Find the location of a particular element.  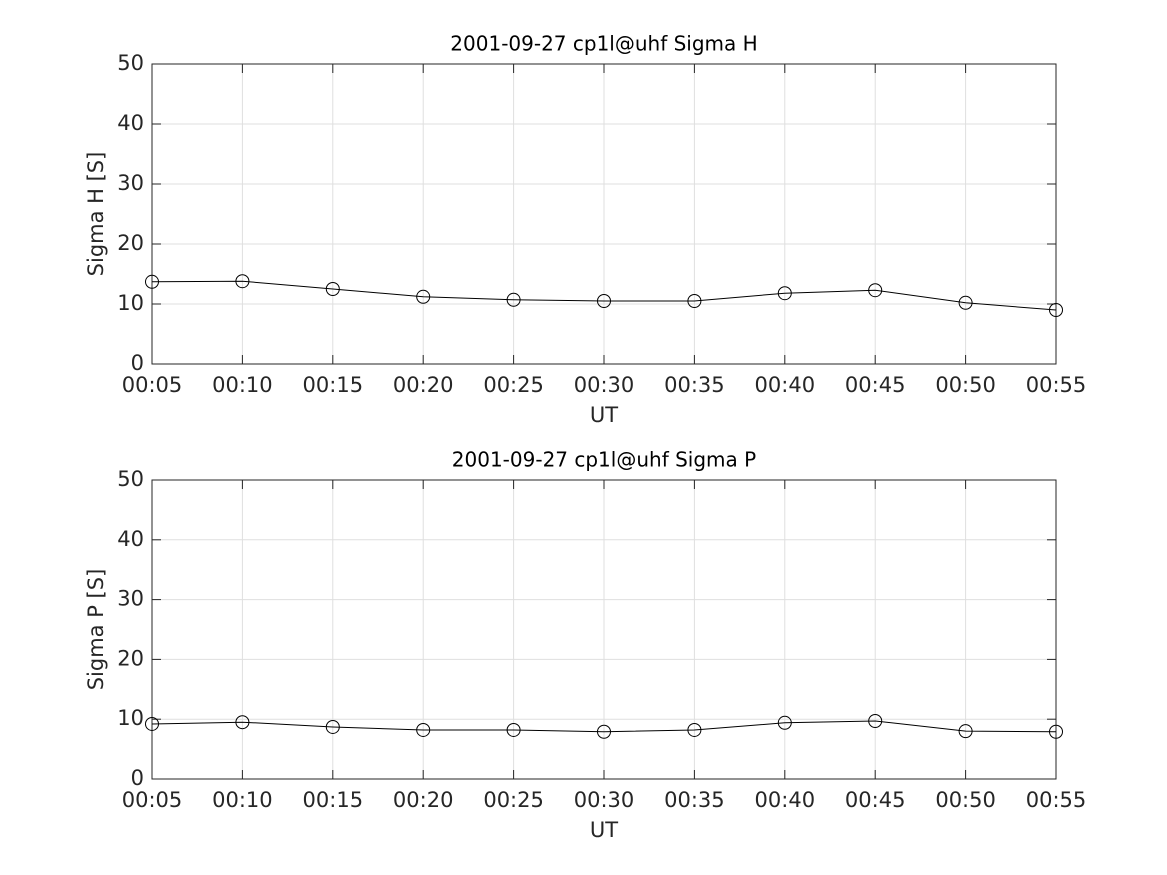

y-axis-label: Sigma H [S] is located at coordinates (96, 214).